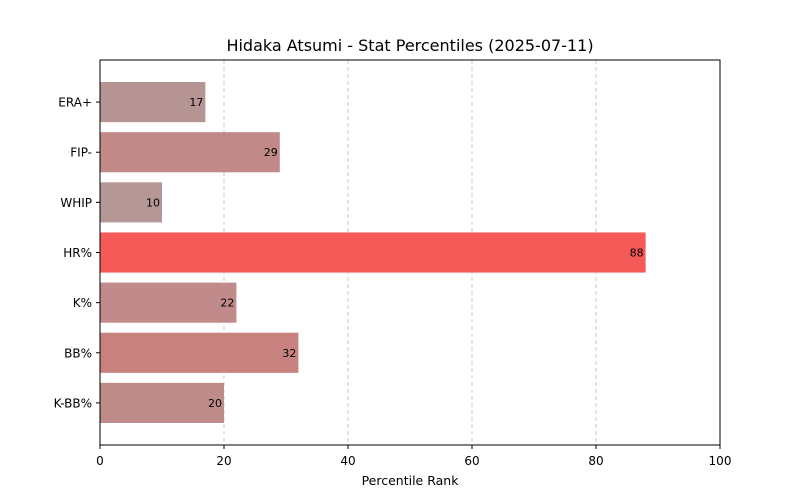  Describe the element at coordinates (76, 203) in the screenshot. I see `y-tick-label: WHIP` at that location.